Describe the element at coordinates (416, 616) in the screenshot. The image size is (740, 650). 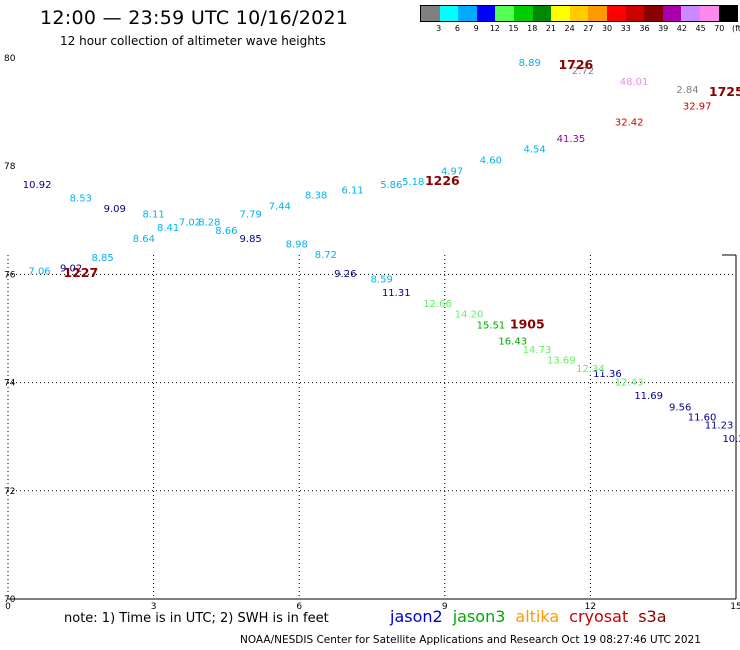
I see `satellite-legend-jason2: jason2` at that location.